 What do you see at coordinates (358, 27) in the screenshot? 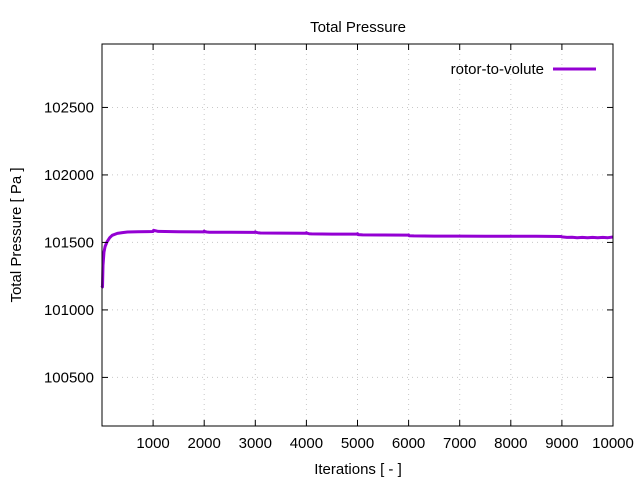
I see `chart-title: Total Pressure` at bounding box center [358, 27].